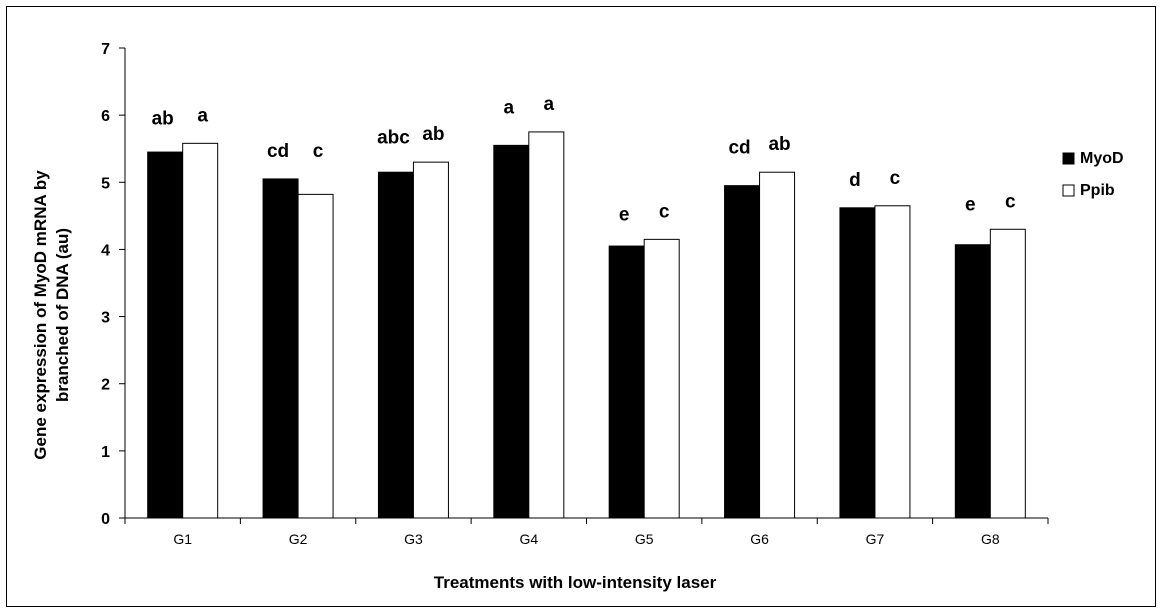  Describe the element at coordinates (1068, 190) in the screenshot. I see `legend-swatch-ppib` at that location.